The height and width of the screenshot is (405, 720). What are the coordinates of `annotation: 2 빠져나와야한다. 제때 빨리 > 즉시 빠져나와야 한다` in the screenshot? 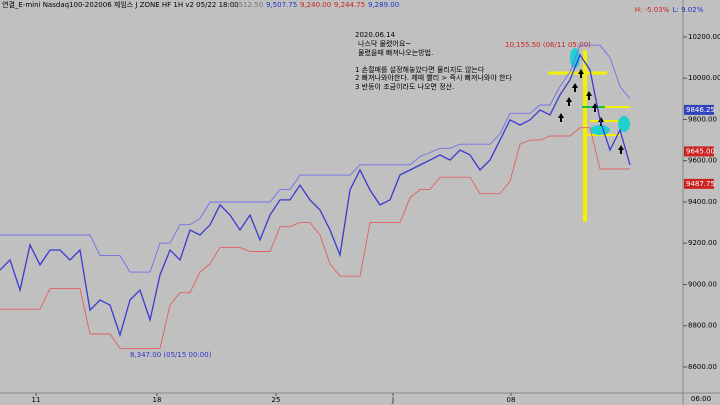 It's located at (433, 77).